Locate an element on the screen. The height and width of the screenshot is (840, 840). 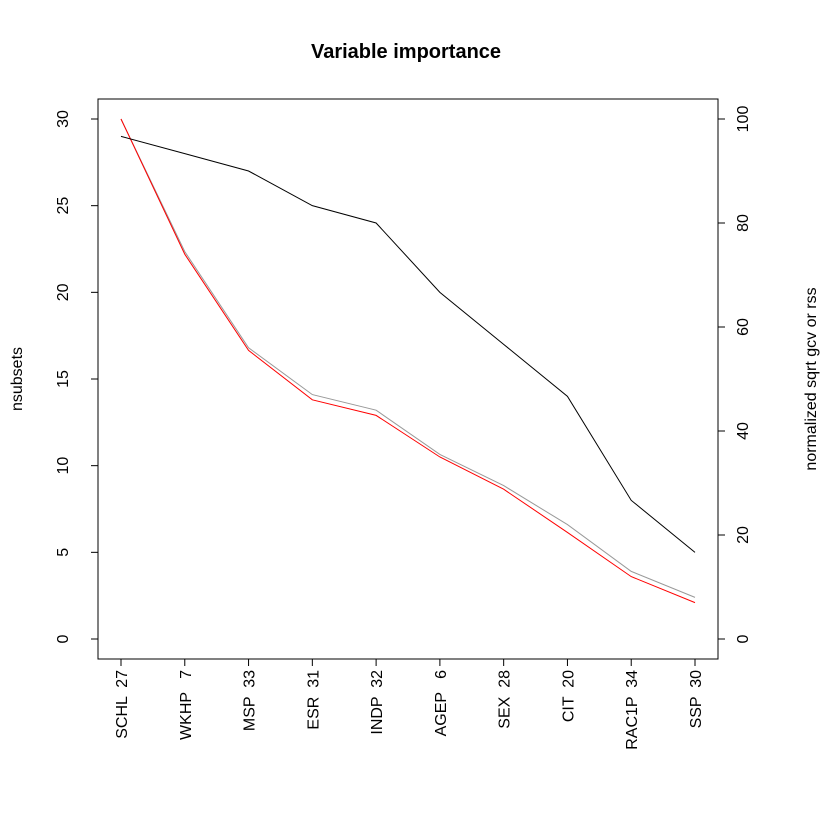
x-tick-label: CIT 20 is located at coordinates (568, 696).